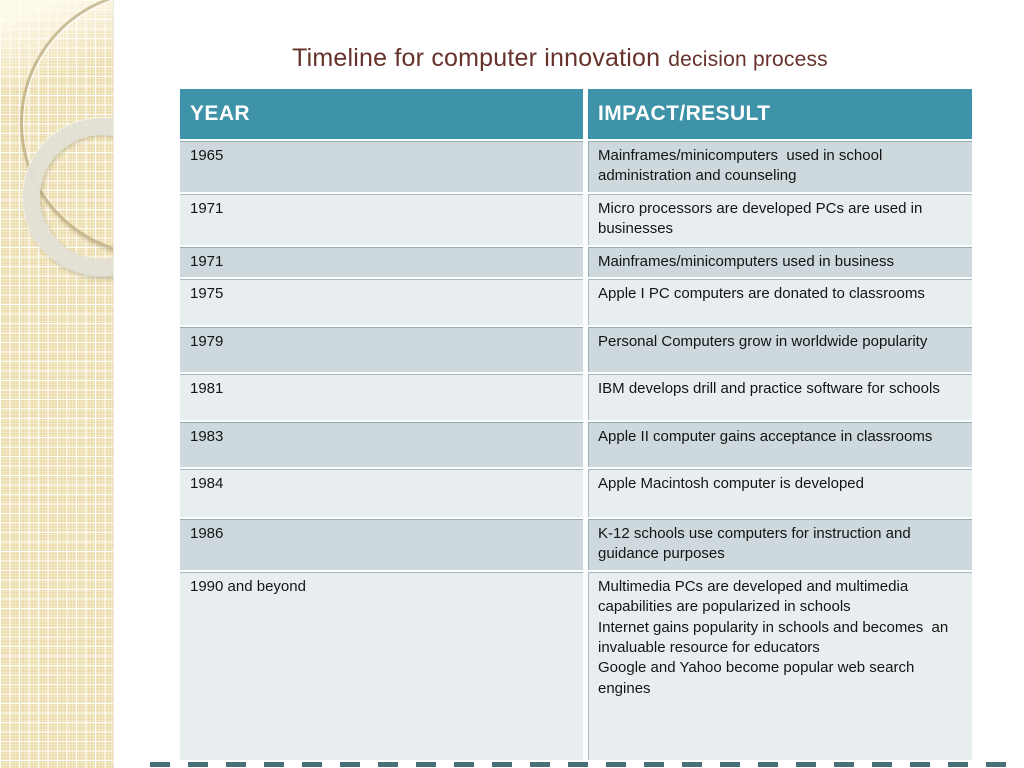 This screenshot has height=768, width=1024. What do you see at coordinates (381, 348) in the screenshot?
I see `year-cell: 1979` at bounding box center [381, 348].